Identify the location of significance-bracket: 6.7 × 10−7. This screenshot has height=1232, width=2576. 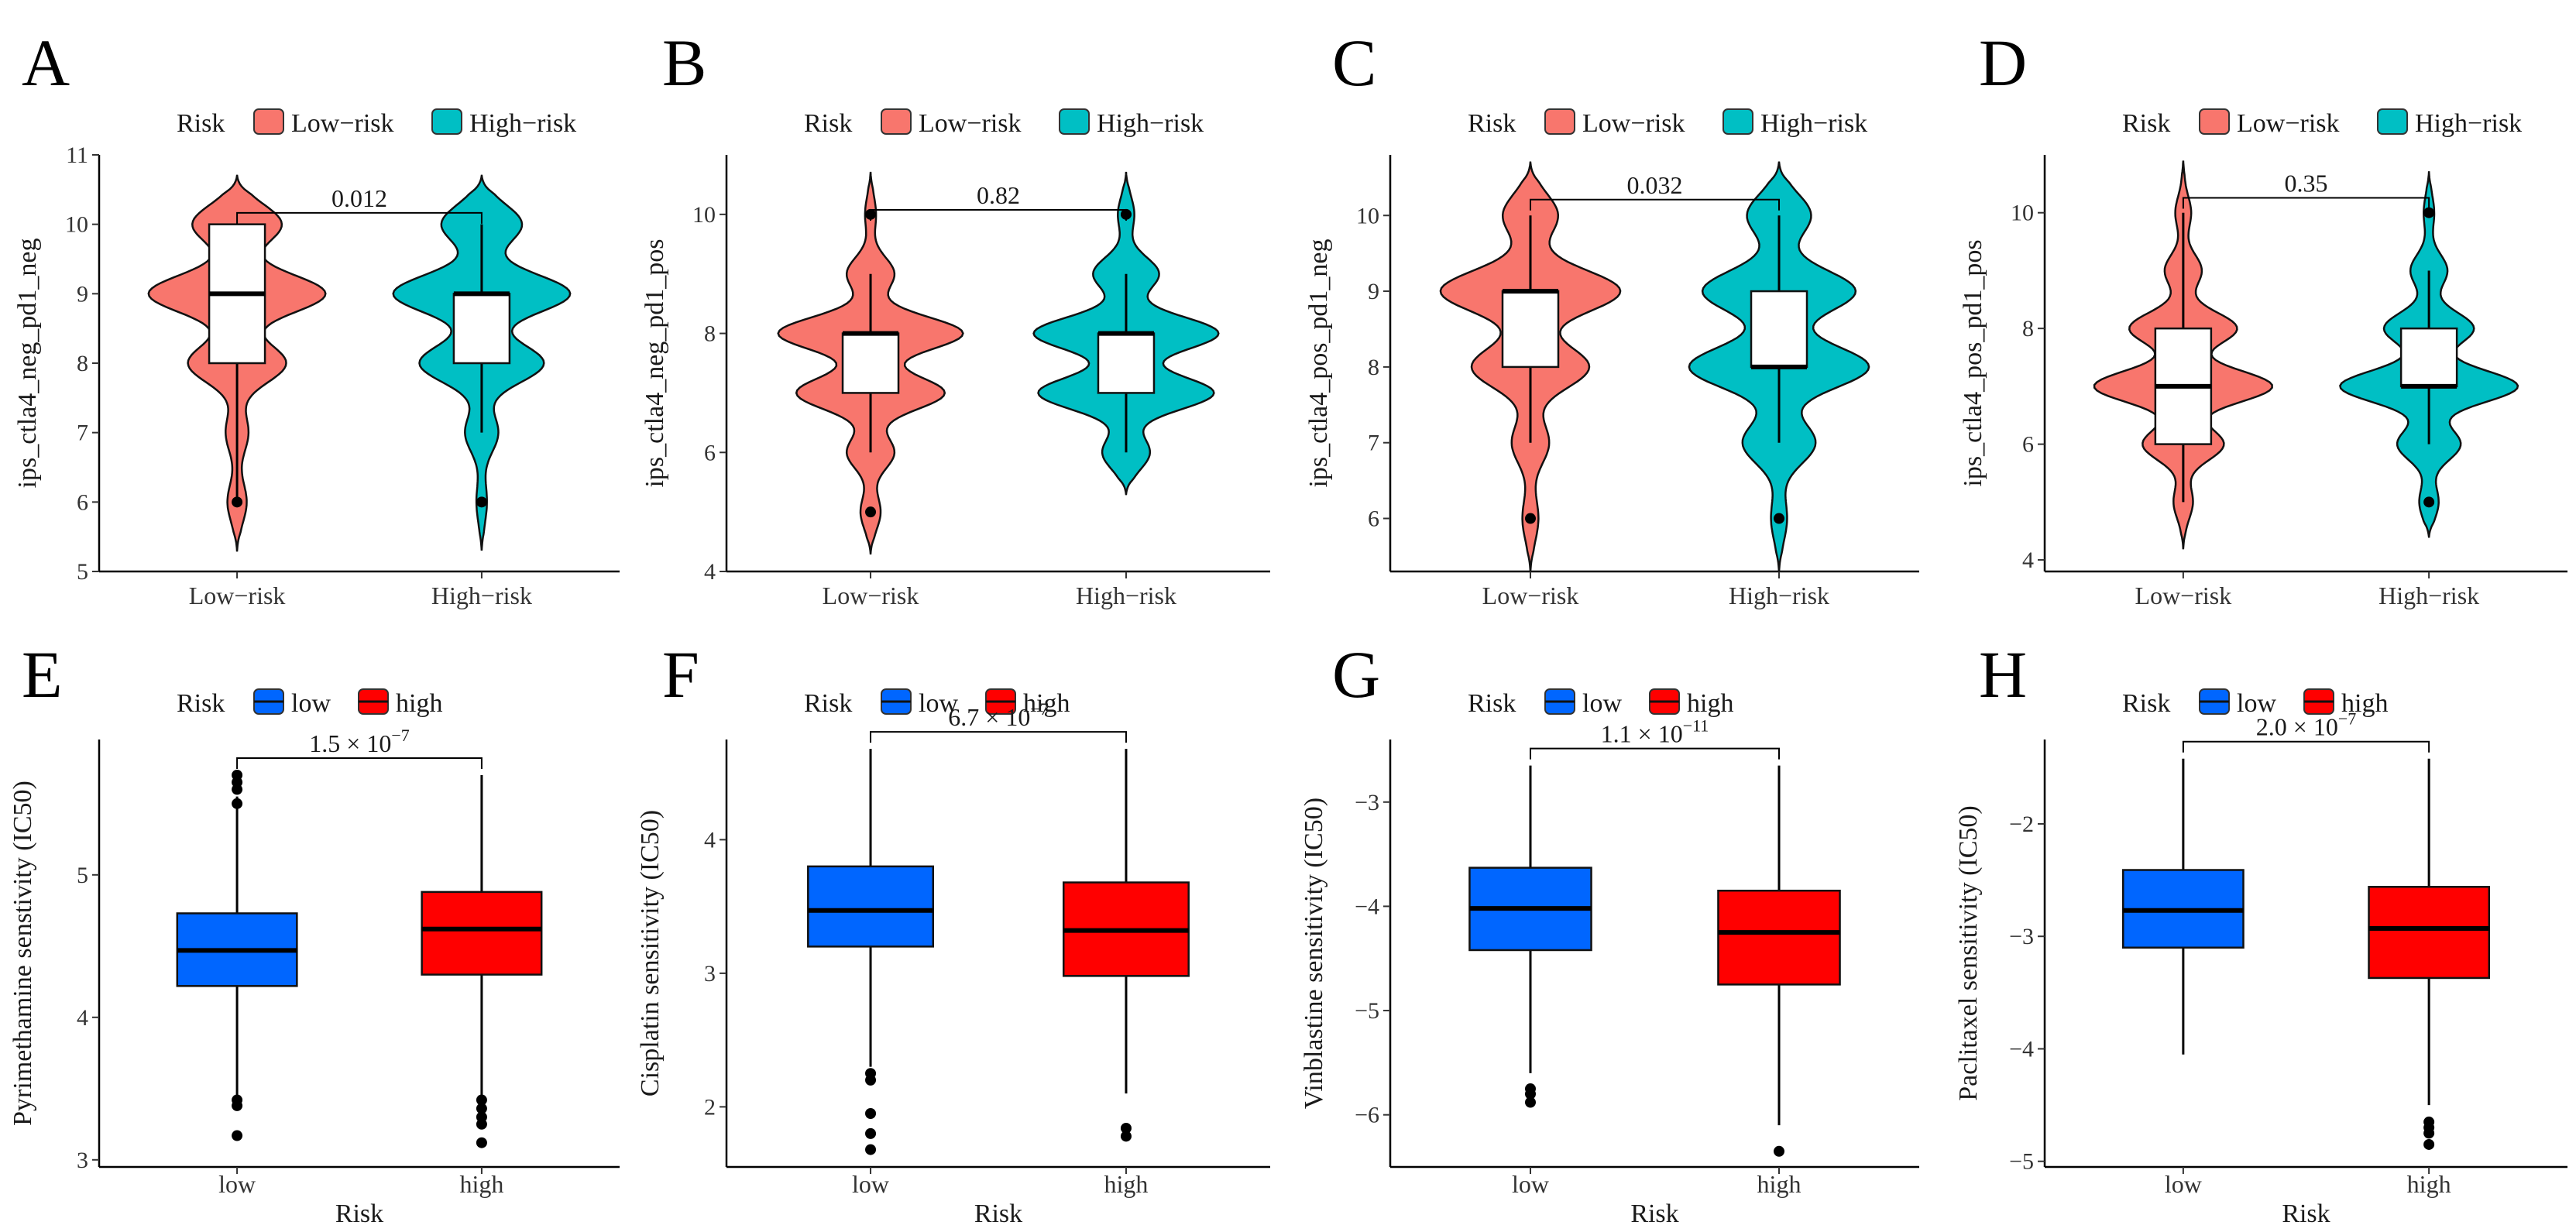
(998, 721).